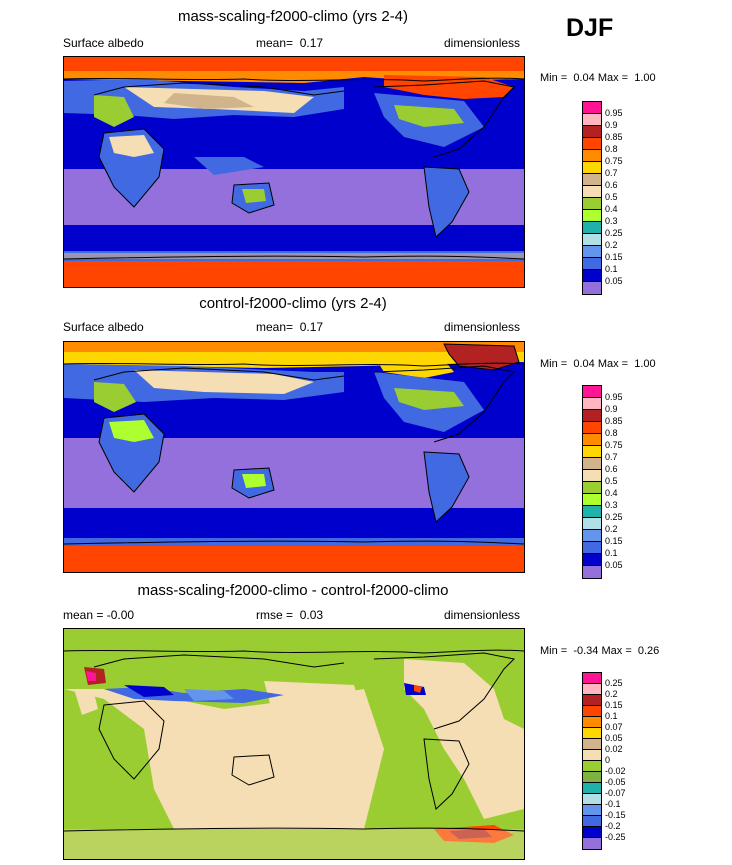 The image size is (732, 865). I want to click on colorbar-tick-label: -0.02, so click(615, 771).